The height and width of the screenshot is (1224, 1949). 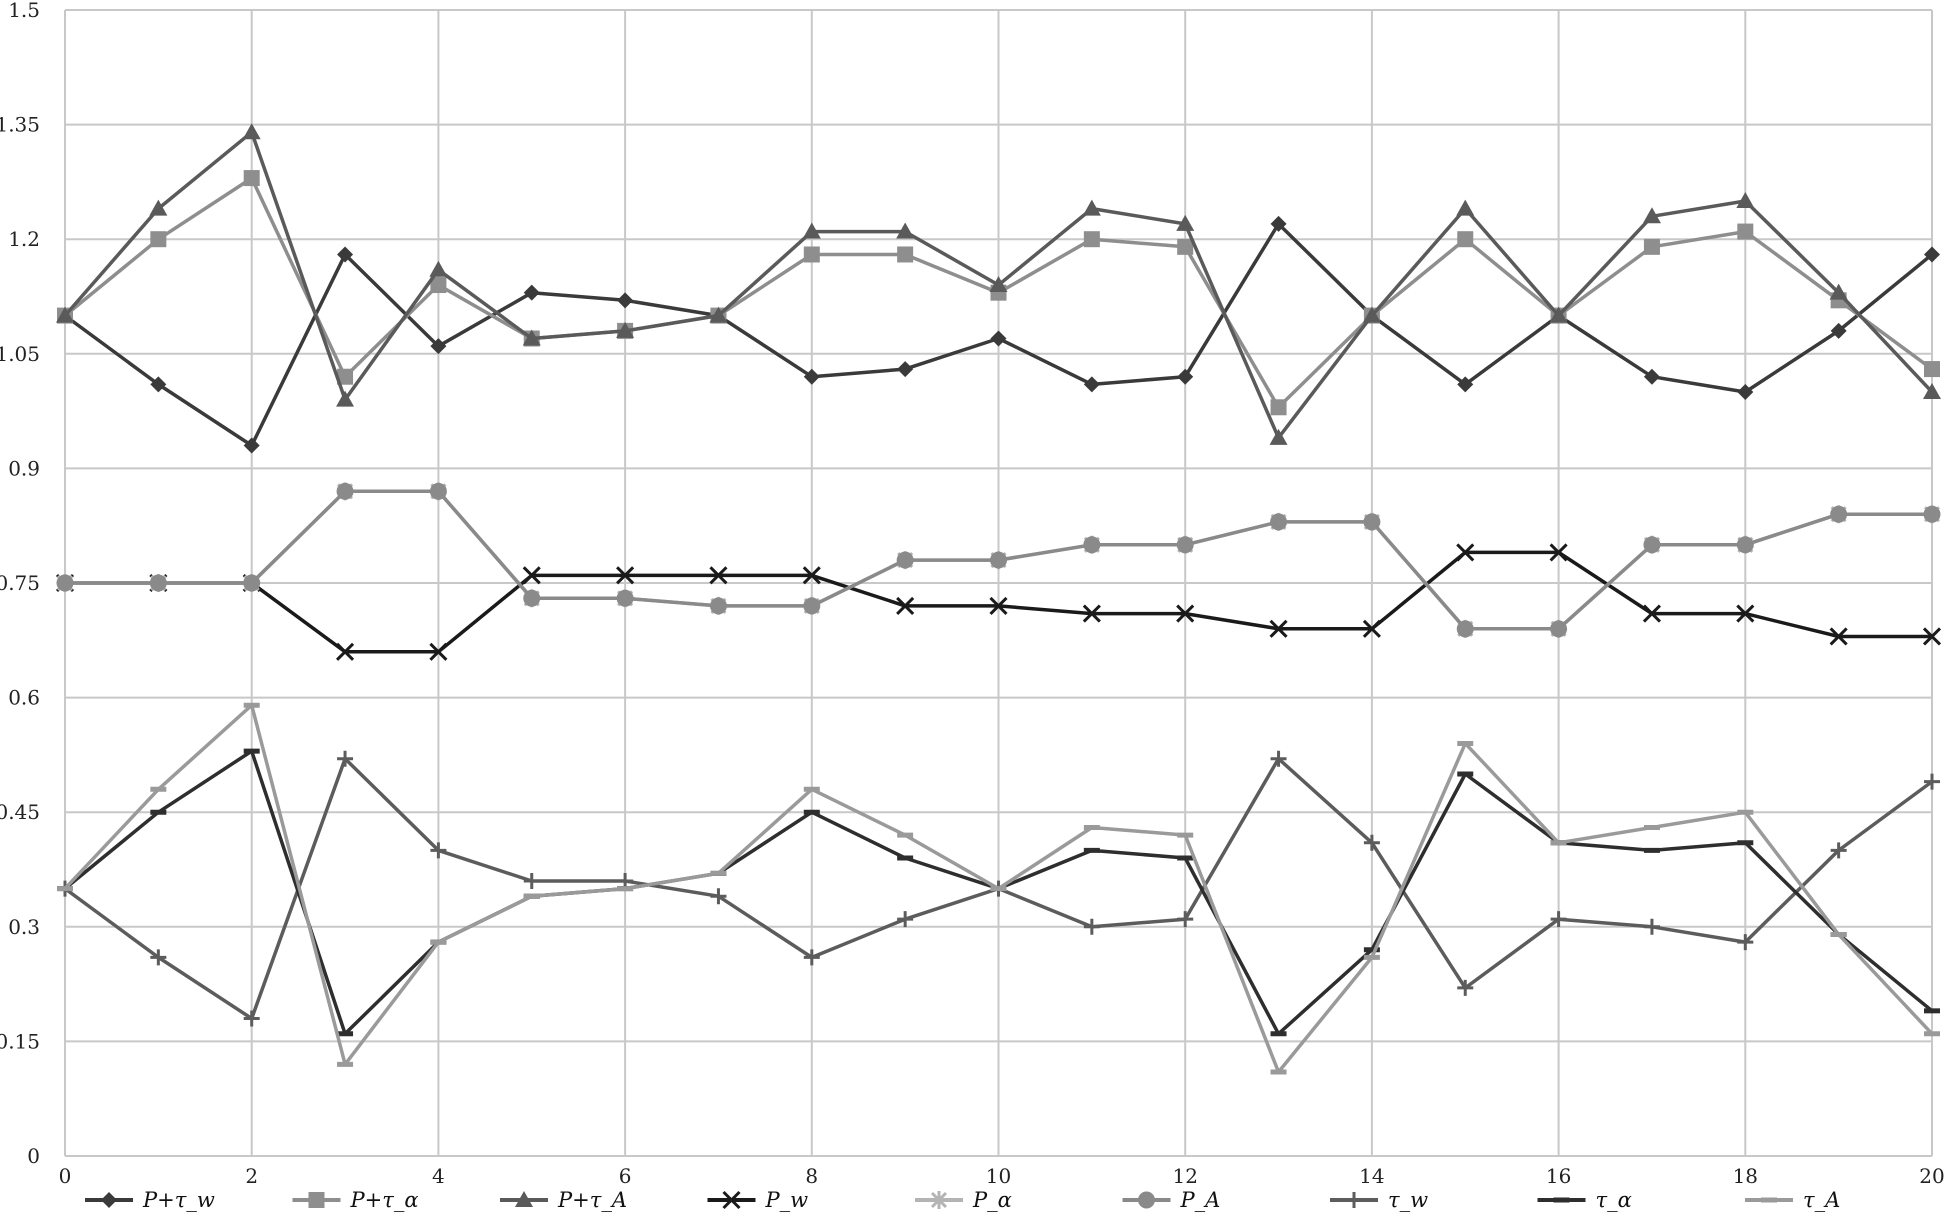 What do you see at coordinates (20, 583) in the screenshot?
I see `y-tick-label: 0.75` at bounding box center [20, 583].